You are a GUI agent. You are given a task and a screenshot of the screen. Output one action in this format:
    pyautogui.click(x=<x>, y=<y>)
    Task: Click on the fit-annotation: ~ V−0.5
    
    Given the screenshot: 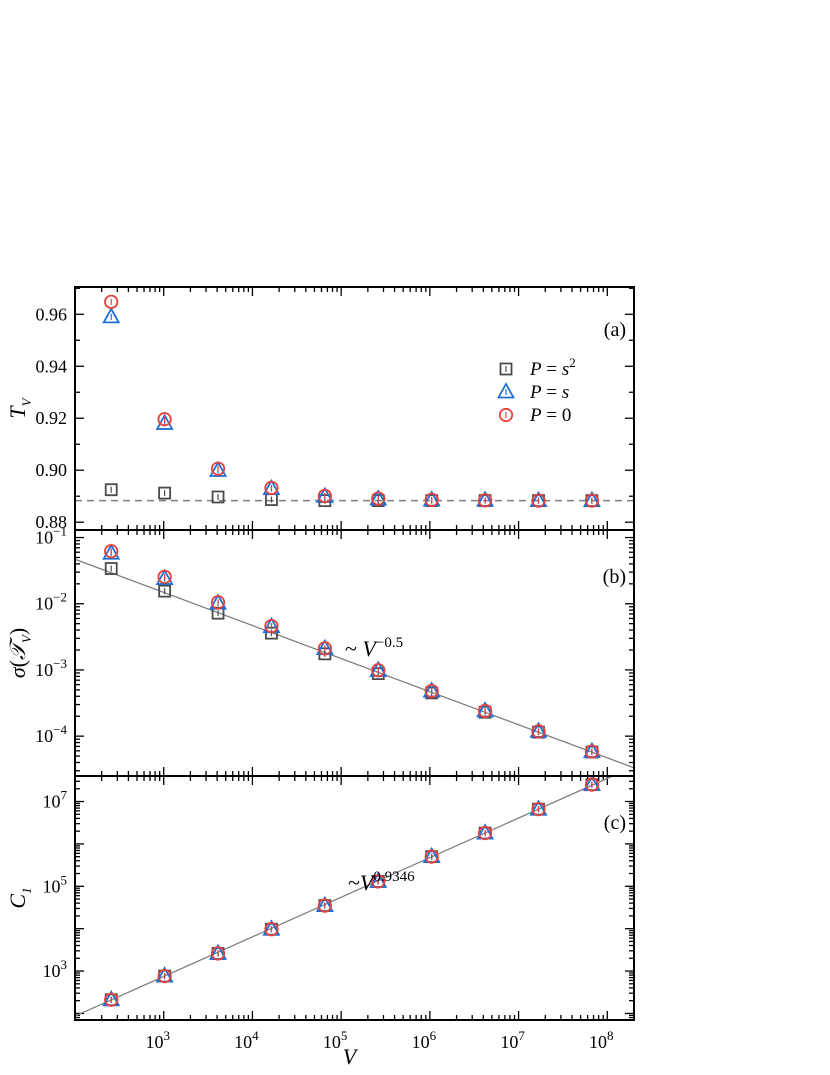 What is the action you would take?
    pyautogui.click(x=374, y=648)
    